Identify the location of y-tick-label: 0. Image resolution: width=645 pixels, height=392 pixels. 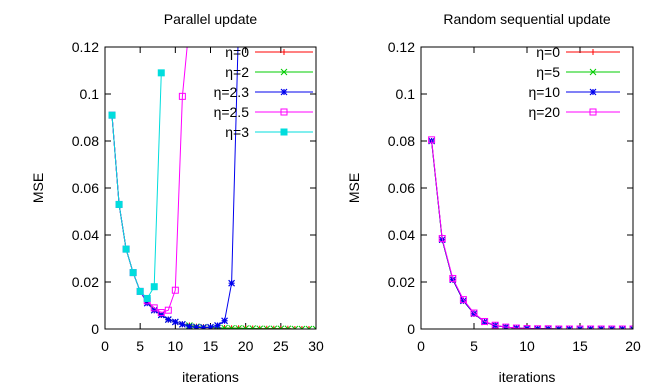
(95, 329).